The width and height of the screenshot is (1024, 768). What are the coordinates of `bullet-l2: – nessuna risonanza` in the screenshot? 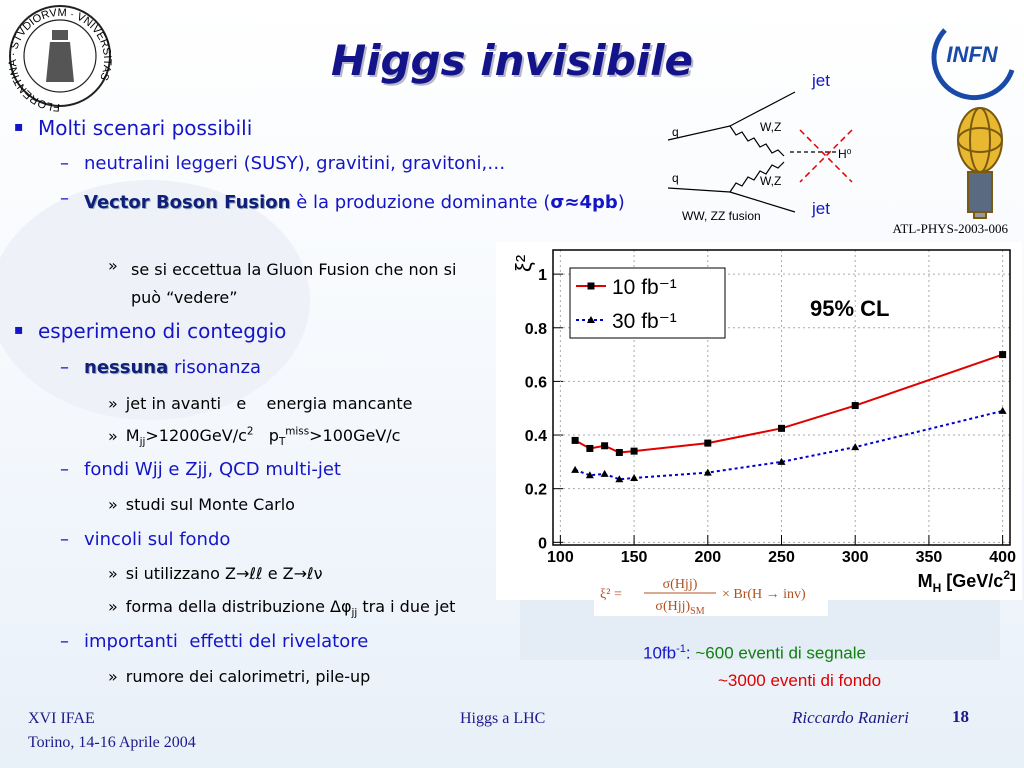 It's located at (160, 367).